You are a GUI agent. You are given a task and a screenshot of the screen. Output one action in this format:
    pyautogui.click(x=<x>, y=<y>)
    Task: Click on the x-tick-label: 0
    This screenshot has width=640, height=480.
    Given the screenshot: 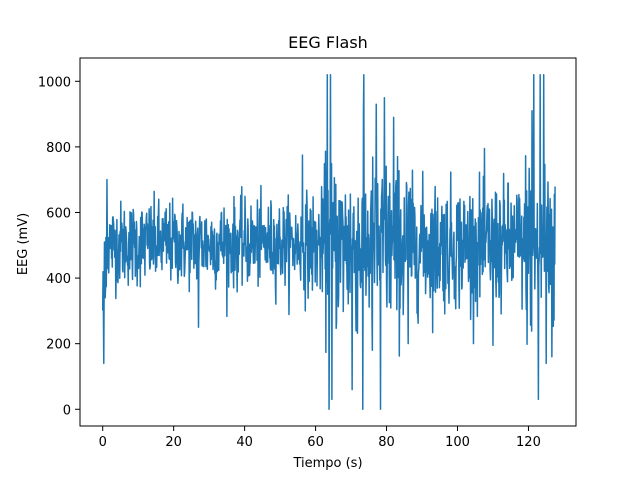 What is the action you would take?
    pyautogui.click(x=103, y=442)
    